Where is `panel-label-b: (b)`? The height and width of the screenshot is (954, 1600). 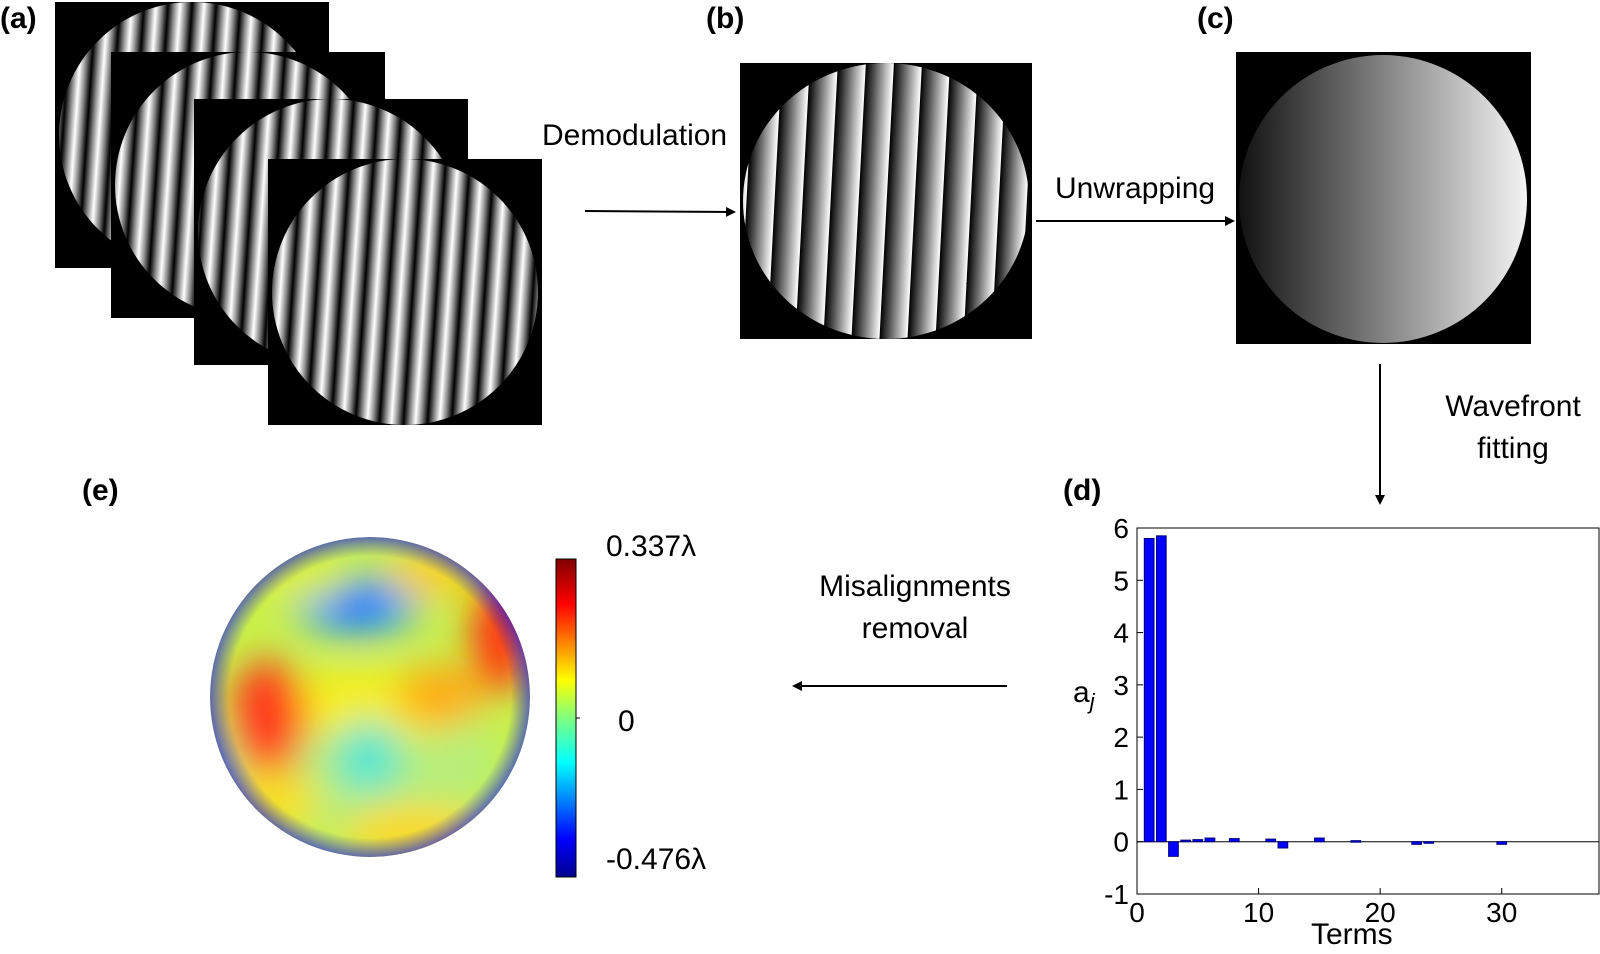
panel-label-b: (b) is located at coordinates (725, 18).